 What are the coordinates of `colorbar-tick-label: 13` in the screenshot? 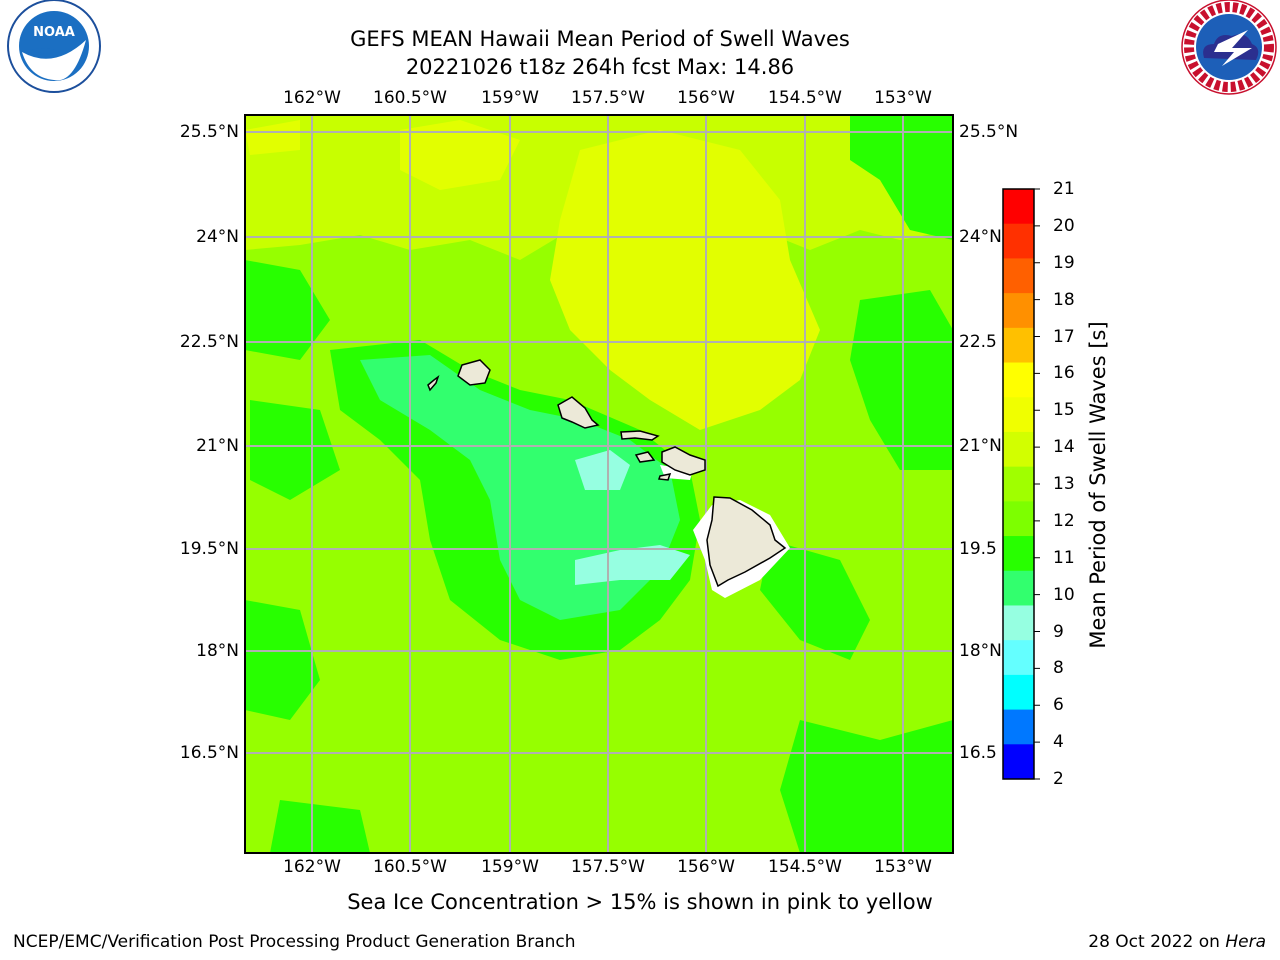 It's located at (1064, 484).